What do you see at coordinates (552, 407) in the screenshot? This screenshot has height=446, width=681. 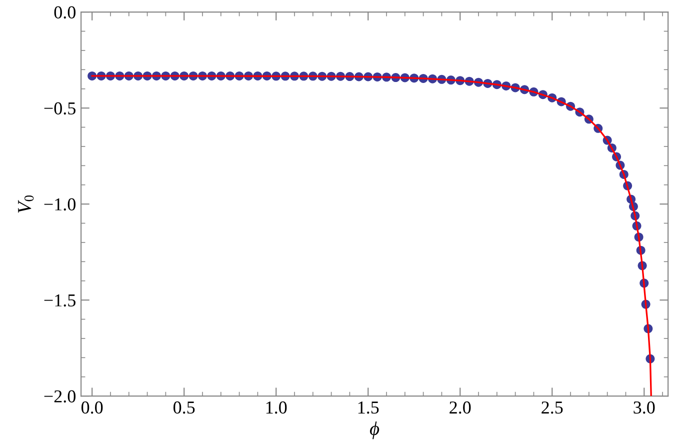 I see `x-tick-label: 2.5` at bounding box center [552, 407].